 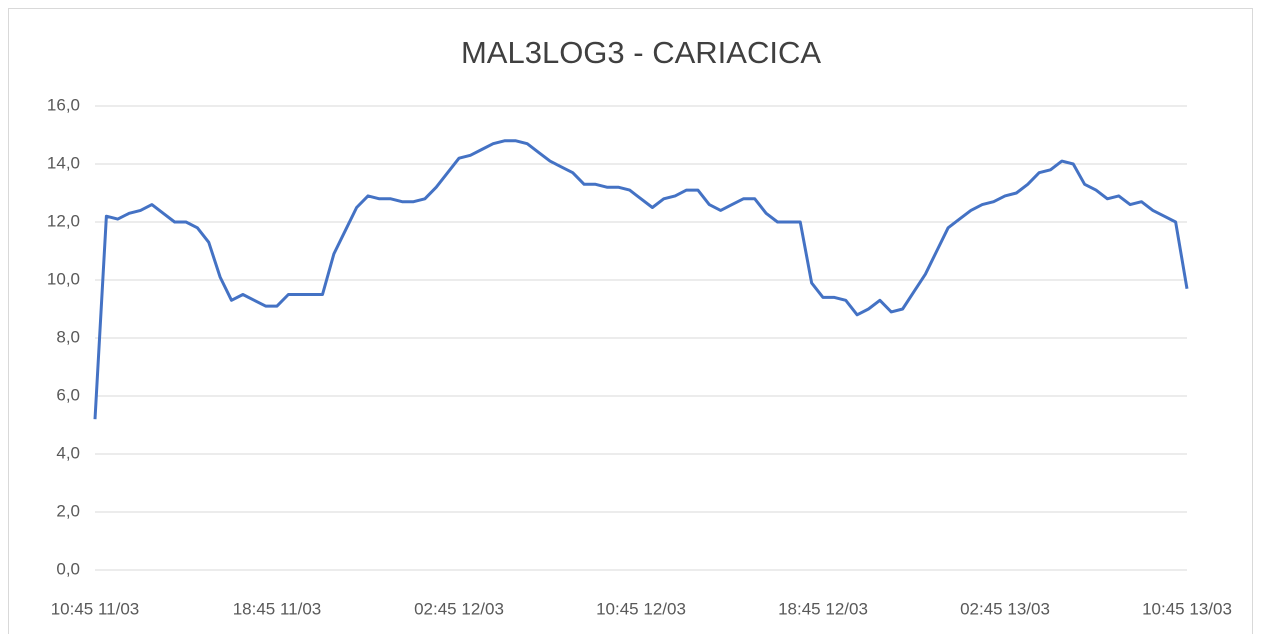 I want to click on x-tick-label: 10:45 13/03, so click(x=1187, y=608).